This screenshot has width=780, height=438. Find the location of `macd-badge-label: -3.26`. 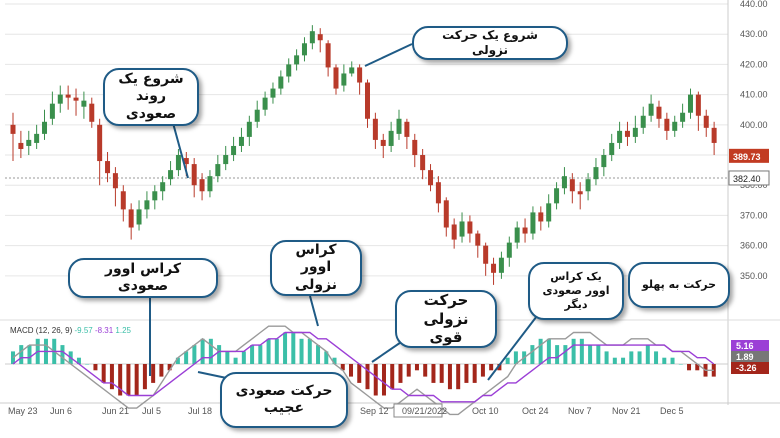

macd-badge-label: -3.26 is located at coordinates (746, 368).